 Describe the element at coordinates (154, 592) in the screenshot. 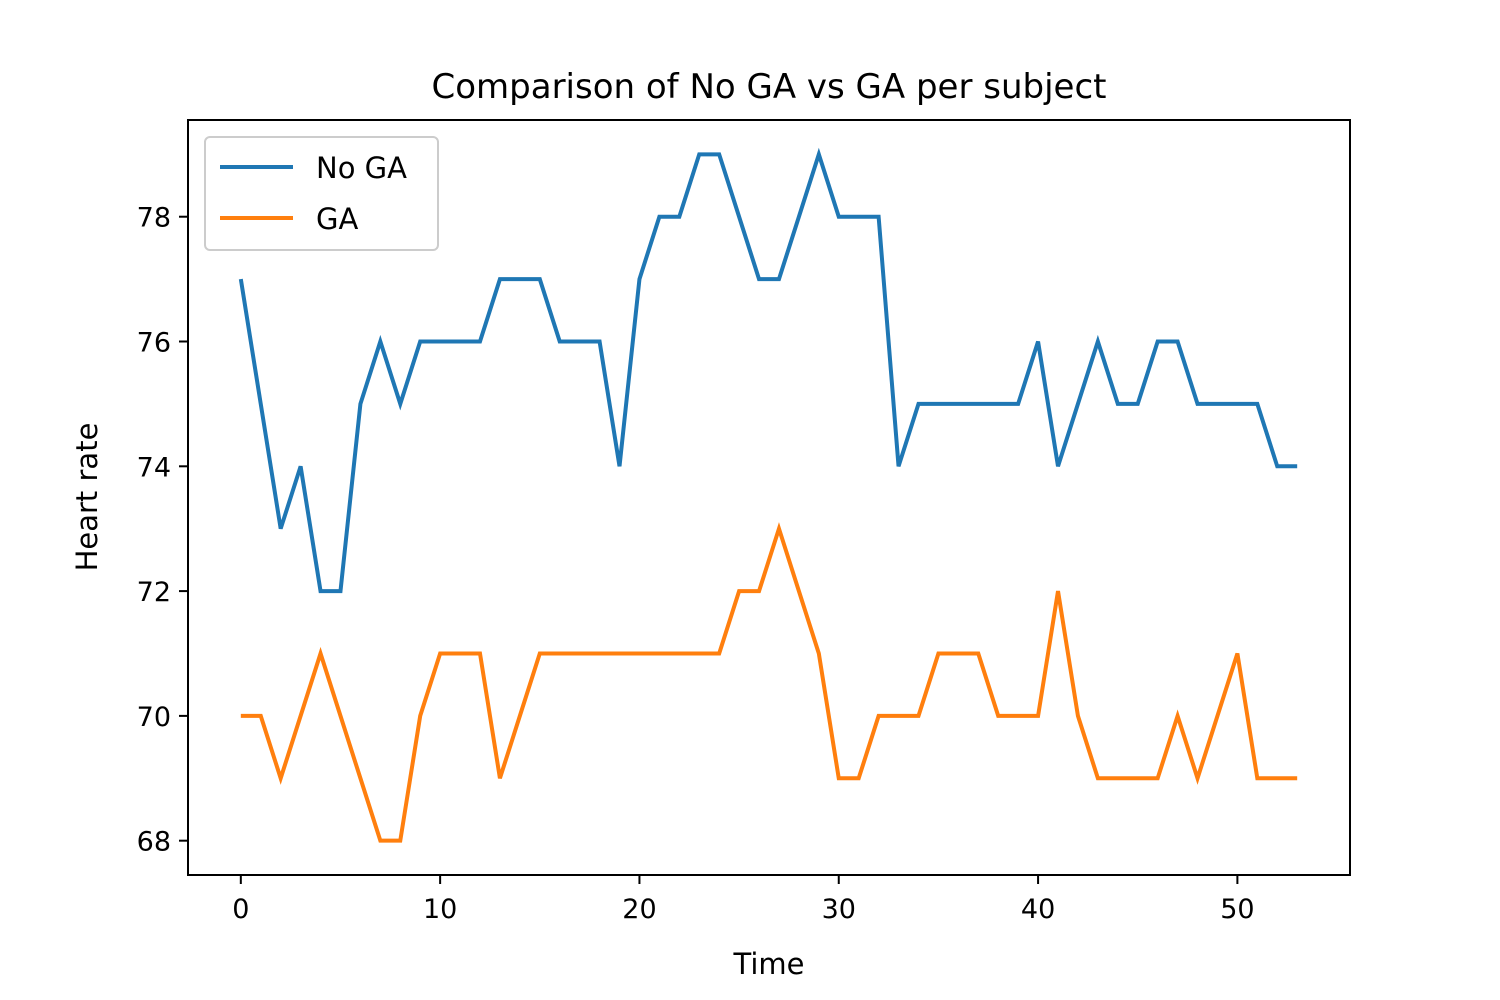

I see `y-tick-label: 72` at that location.